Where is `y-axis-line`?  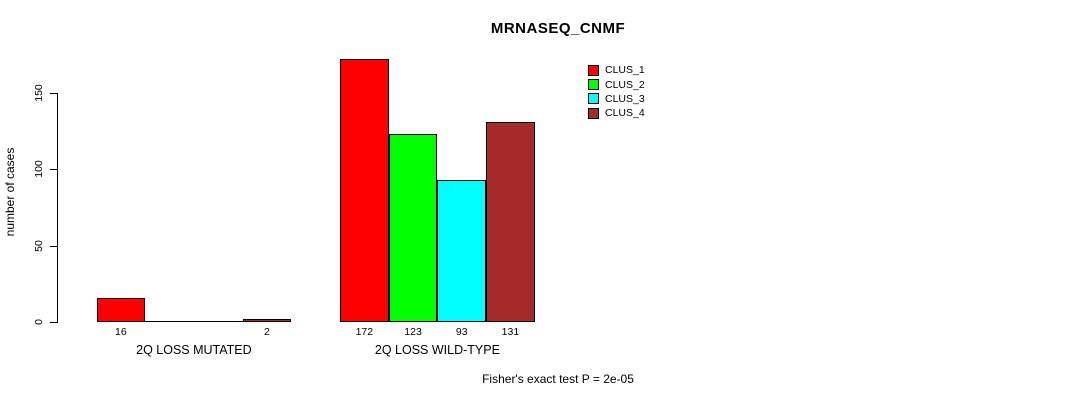
y-axis-line is located at coordinates (57, 208).